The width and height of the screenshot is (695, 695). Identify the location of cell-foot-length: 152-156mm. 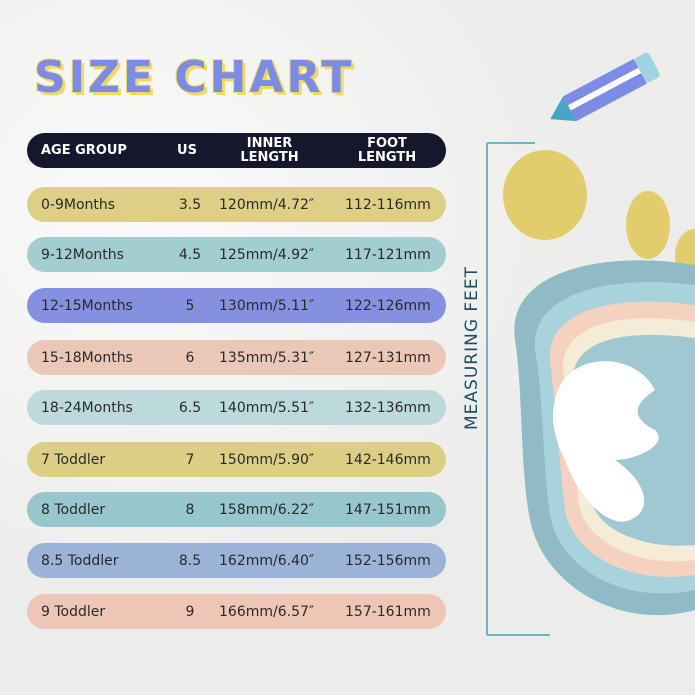
(388, 560).